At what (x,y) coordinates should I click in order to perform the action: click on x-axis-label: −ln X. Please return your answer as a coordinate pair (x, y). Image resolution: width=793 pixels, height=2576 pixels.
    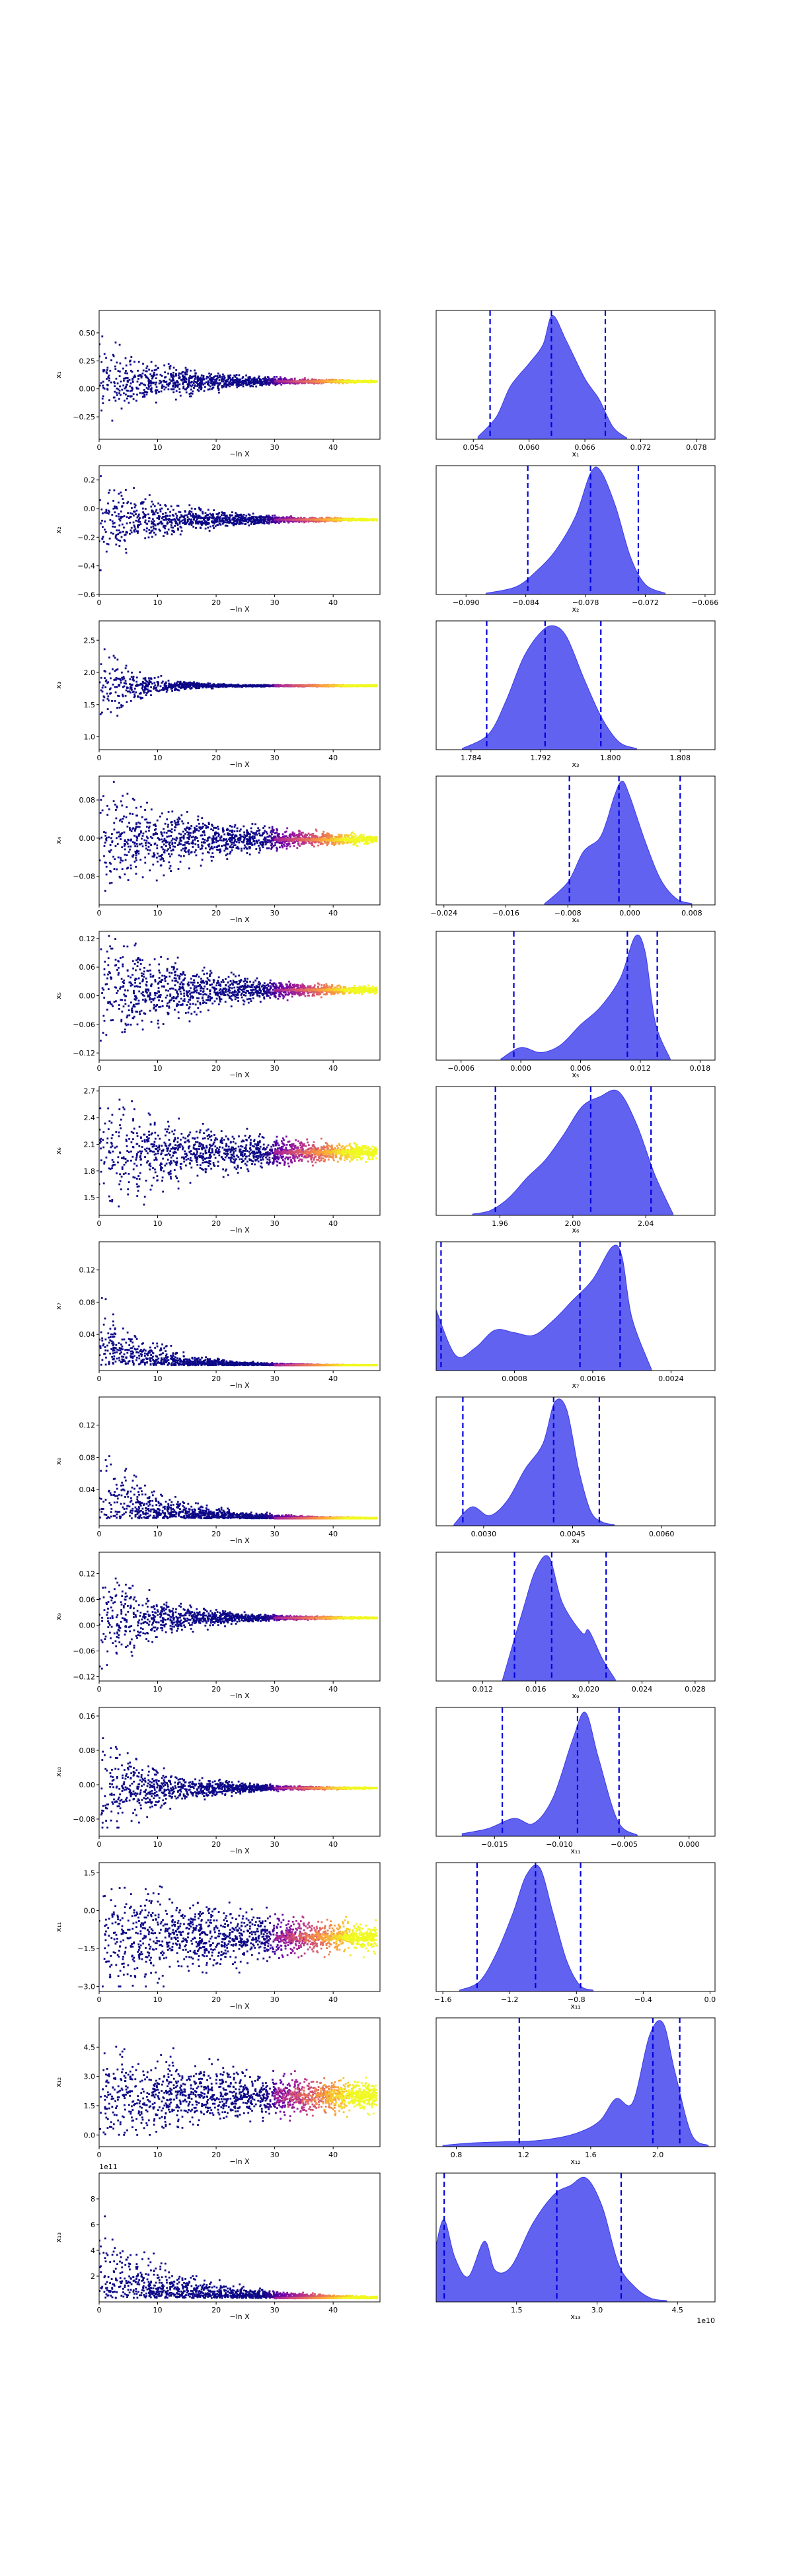
    Looking at the image, I should click on (239, 454).